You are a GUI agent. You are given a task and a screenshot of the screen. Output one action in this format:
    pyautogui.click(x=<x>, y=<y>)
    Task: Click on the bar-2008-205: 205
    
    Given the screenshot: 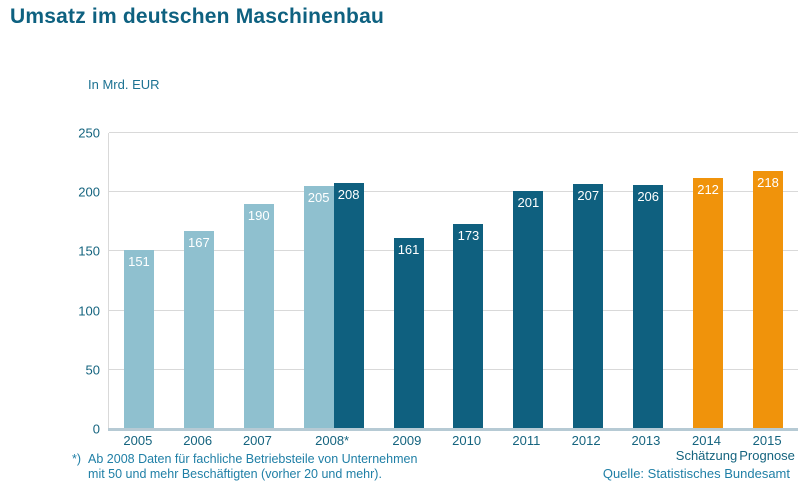 What is the action you would take?
    pyautogui.click(x=318, y=307)
    